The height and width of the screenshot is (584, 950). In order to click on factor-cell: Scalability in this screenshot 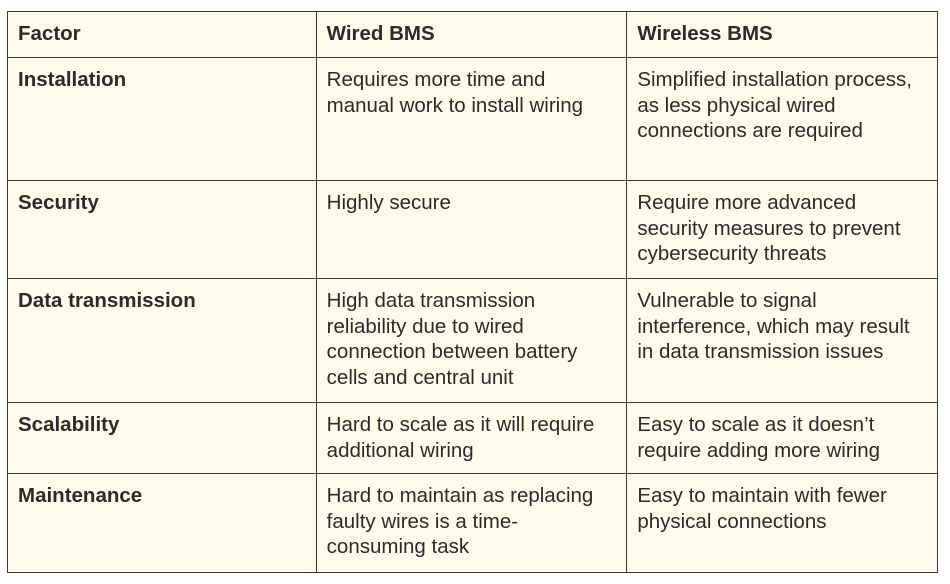, I will do `click(162, 438)`.